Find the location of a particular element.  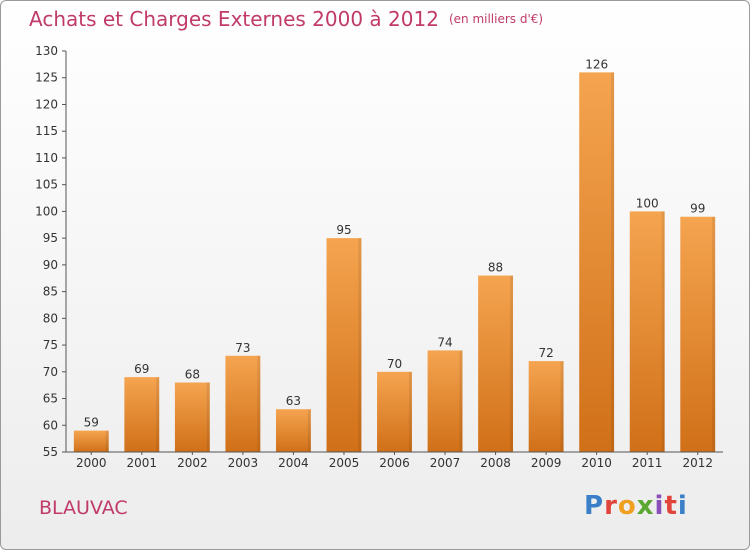

y-tick-label-55: 55 is located at coordinates (50, 452).